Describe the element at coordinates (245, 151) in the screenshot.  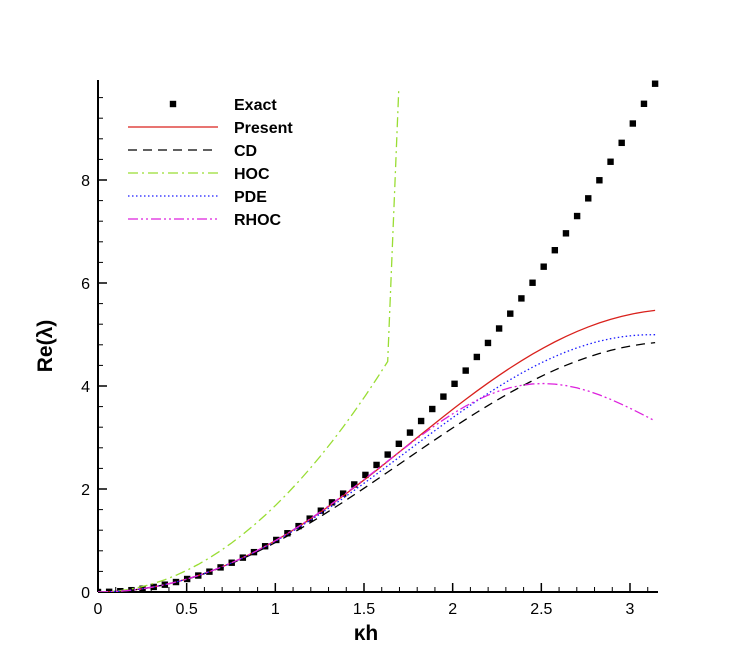
I see `legend-label: CD` at that location.